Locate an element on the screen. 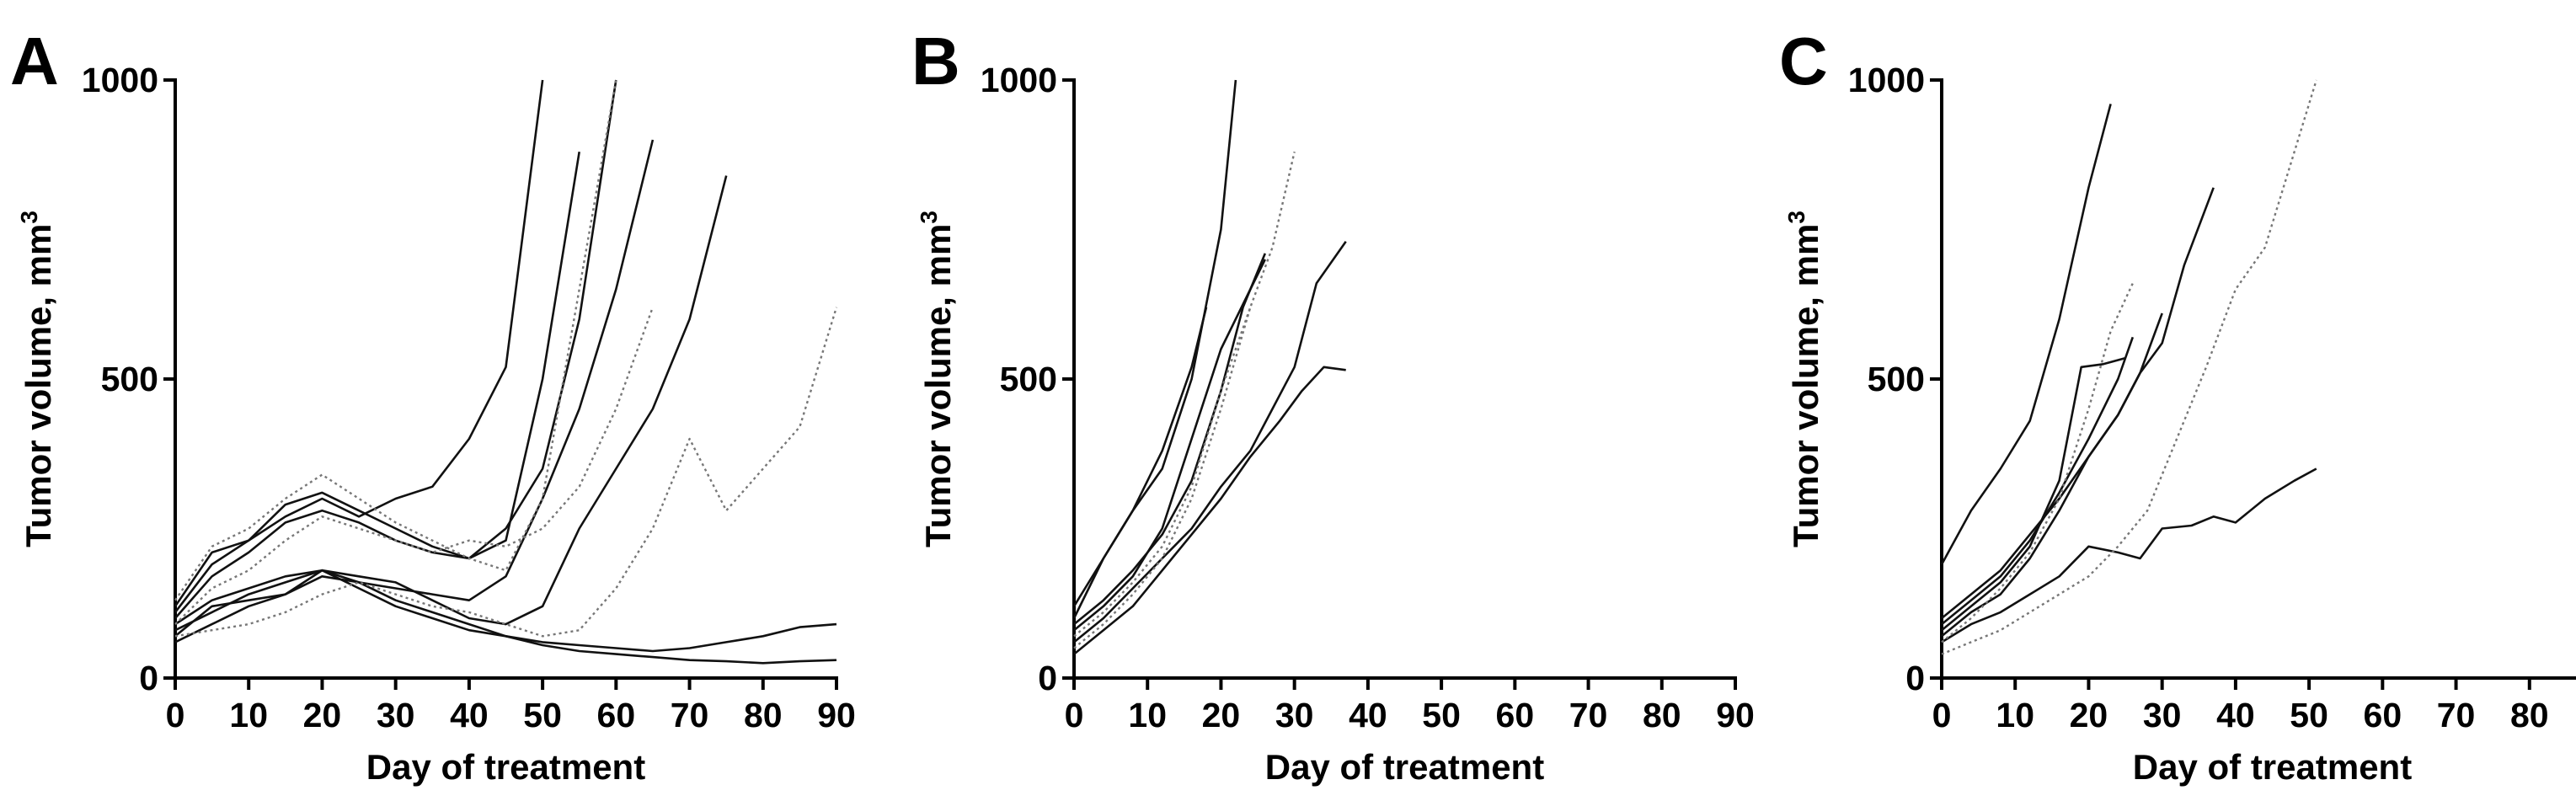  series-line-c1 is located at coordinates (2026, 334).